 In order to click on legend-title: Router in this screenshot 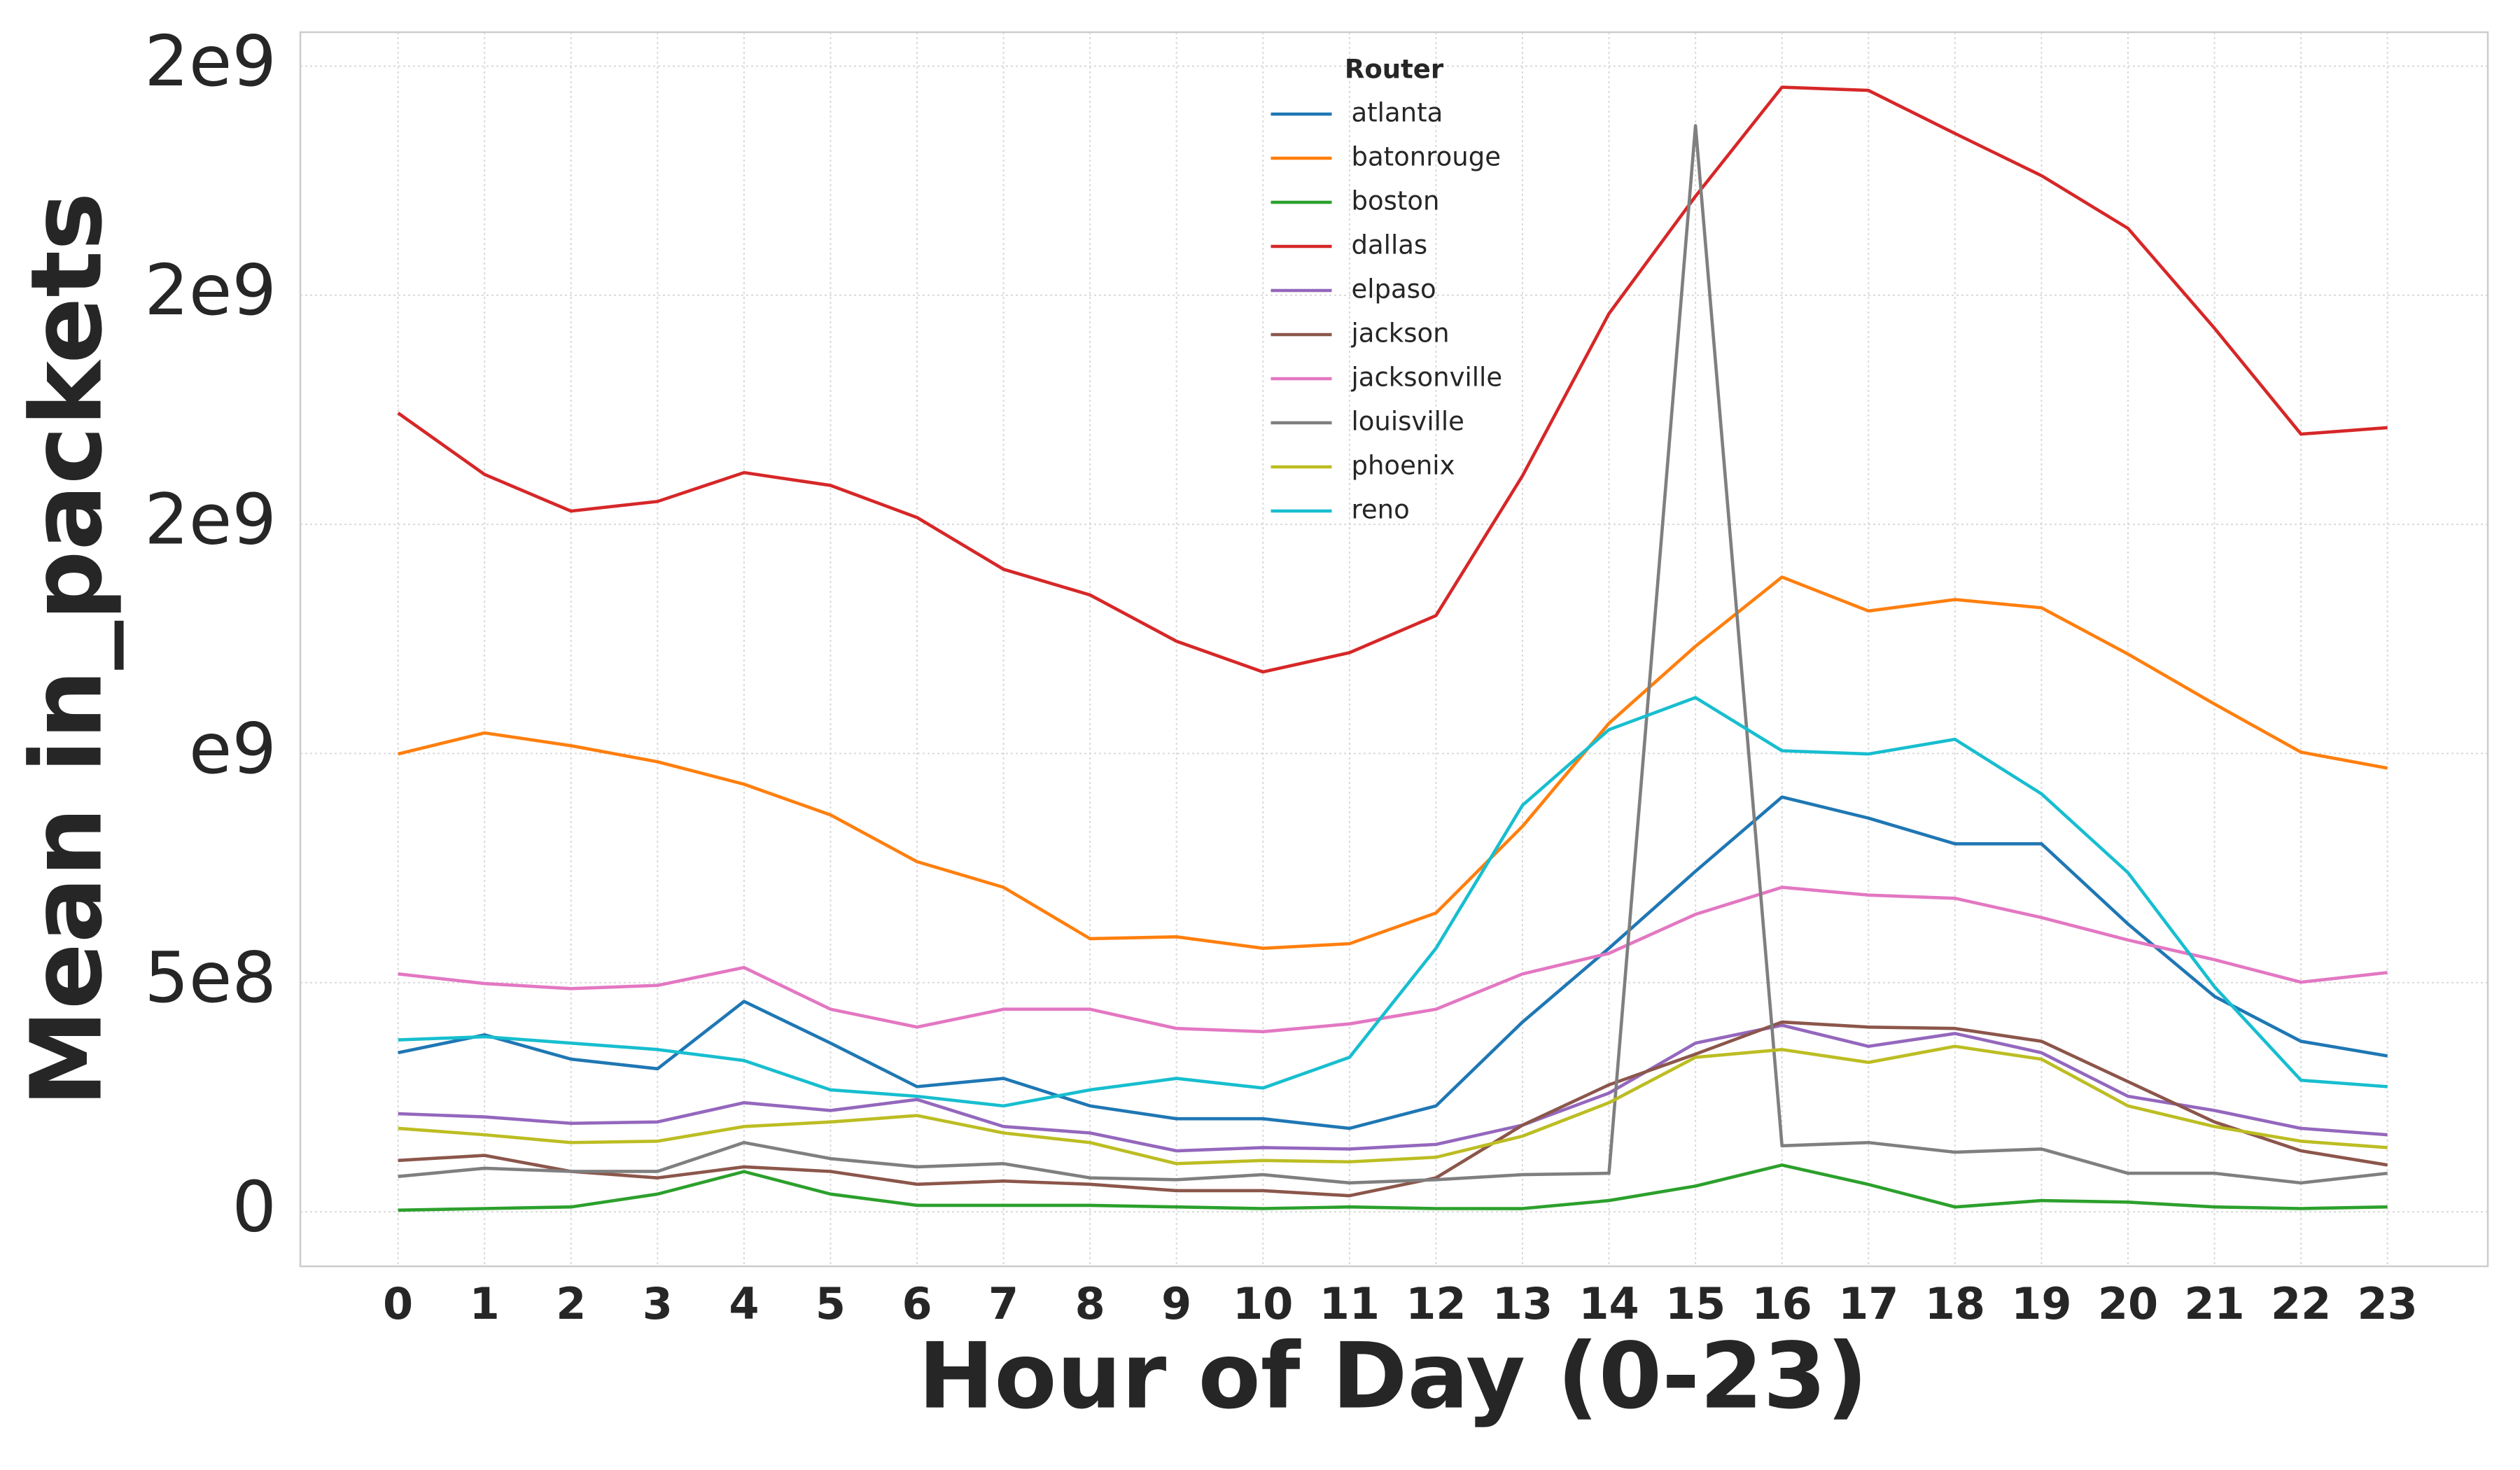, I will do `click(1394, 70)`.